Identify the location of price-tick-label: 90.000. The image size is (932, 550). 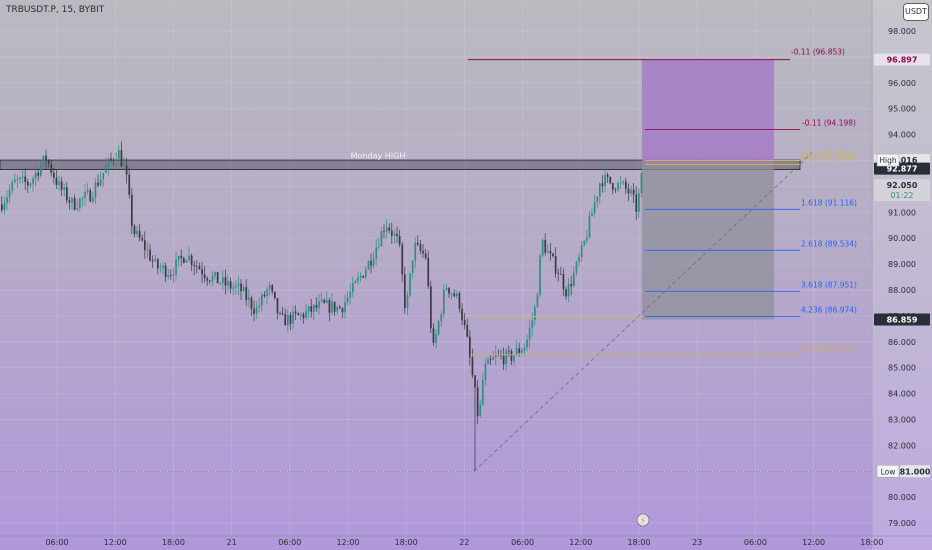
(902, 238).